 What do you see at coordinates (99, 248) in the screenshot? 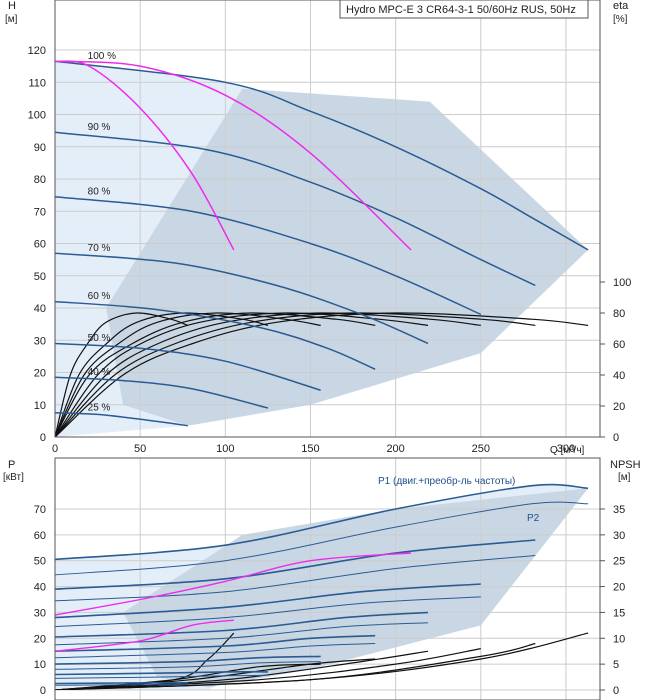
I see `speed-label: 70 %` at bounding box center [99, 248].